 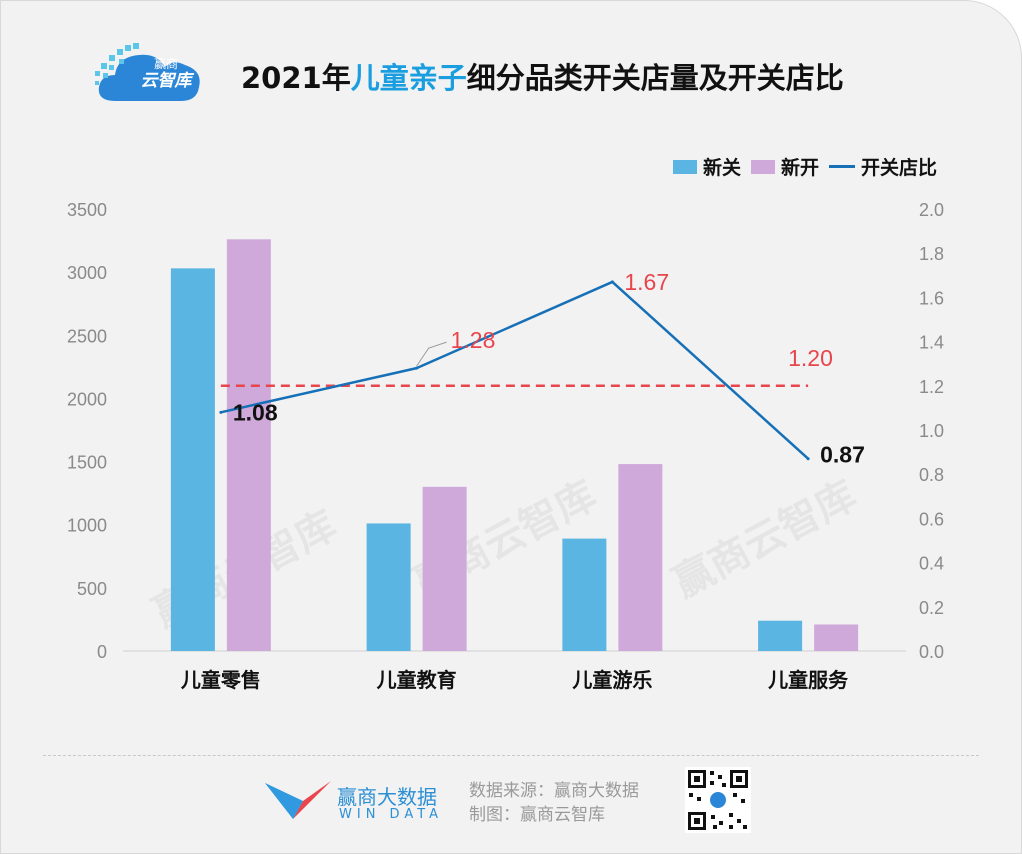 I want to click on legend-label-open: 新开, so click(x=799, y=168).